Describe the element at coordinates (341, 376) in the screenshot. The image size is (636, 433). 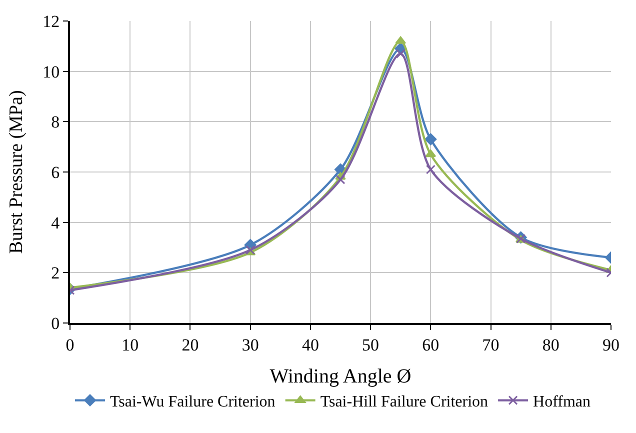
I see `x-axis-title: Winding Angle Ø` at that location.